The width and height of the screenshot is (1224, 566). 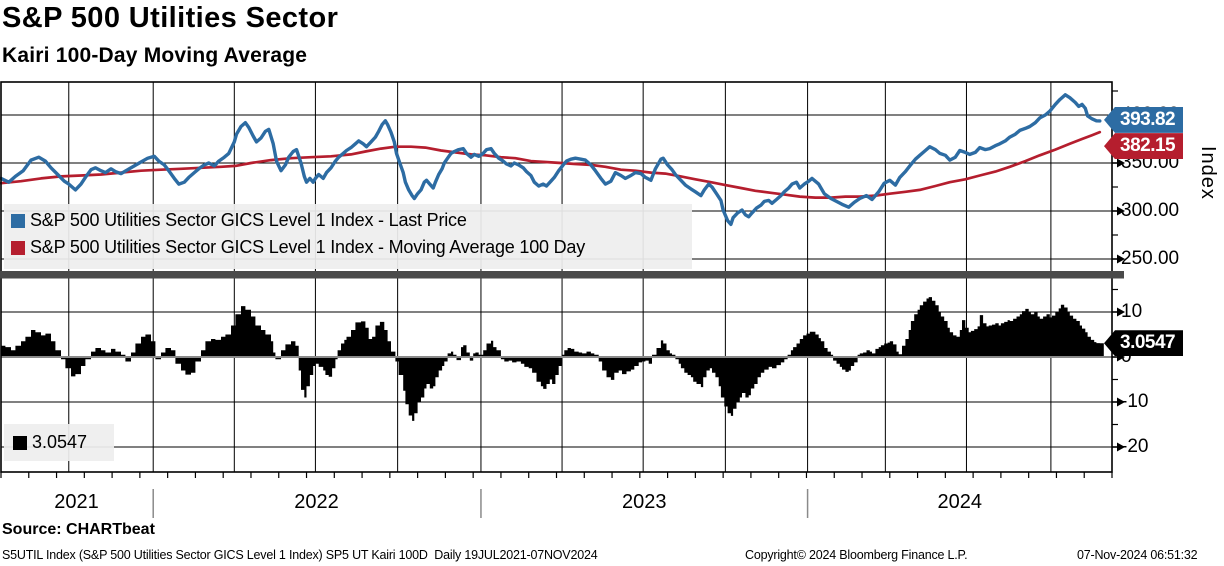 I want to click on kairi-swatch-icon, so click(x=20, y=442).